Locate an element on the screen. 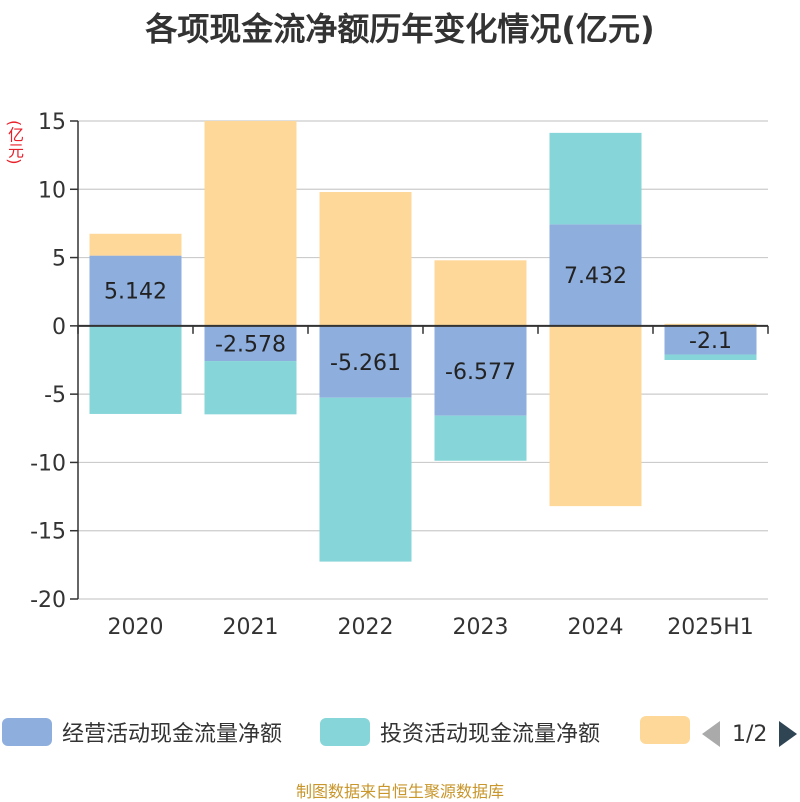 This screenshot has width=800, height=802. legend-pager: 1/2 is located at coordinates (750, 734).